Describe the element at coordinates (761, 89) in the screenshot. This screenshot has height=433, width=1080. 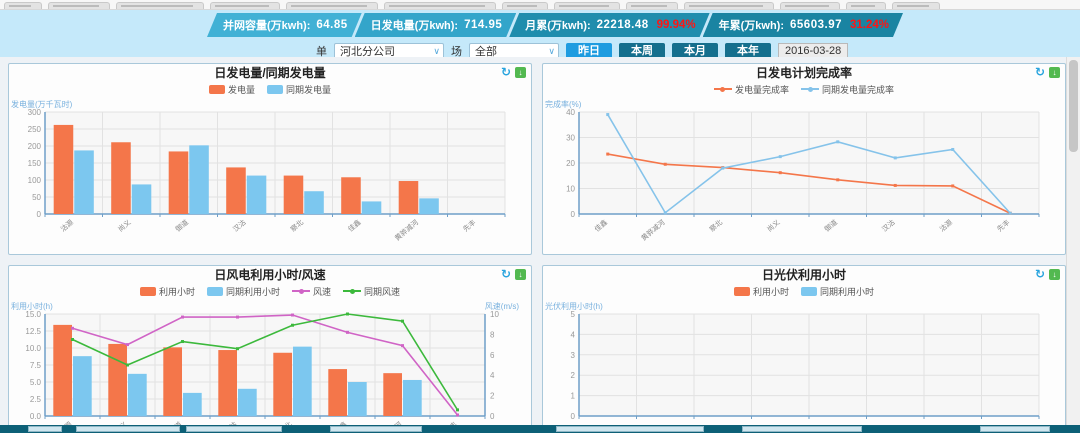
I see `legend-label: 发电量完成率` at that location.